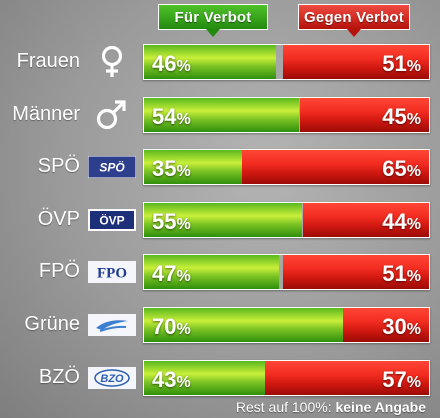 This screenshot has width=440, height=418. What do you see at coordinates (59, 271) in the screenshot?
I see `category-label: FPÖ` at bounding box center [59, 271].